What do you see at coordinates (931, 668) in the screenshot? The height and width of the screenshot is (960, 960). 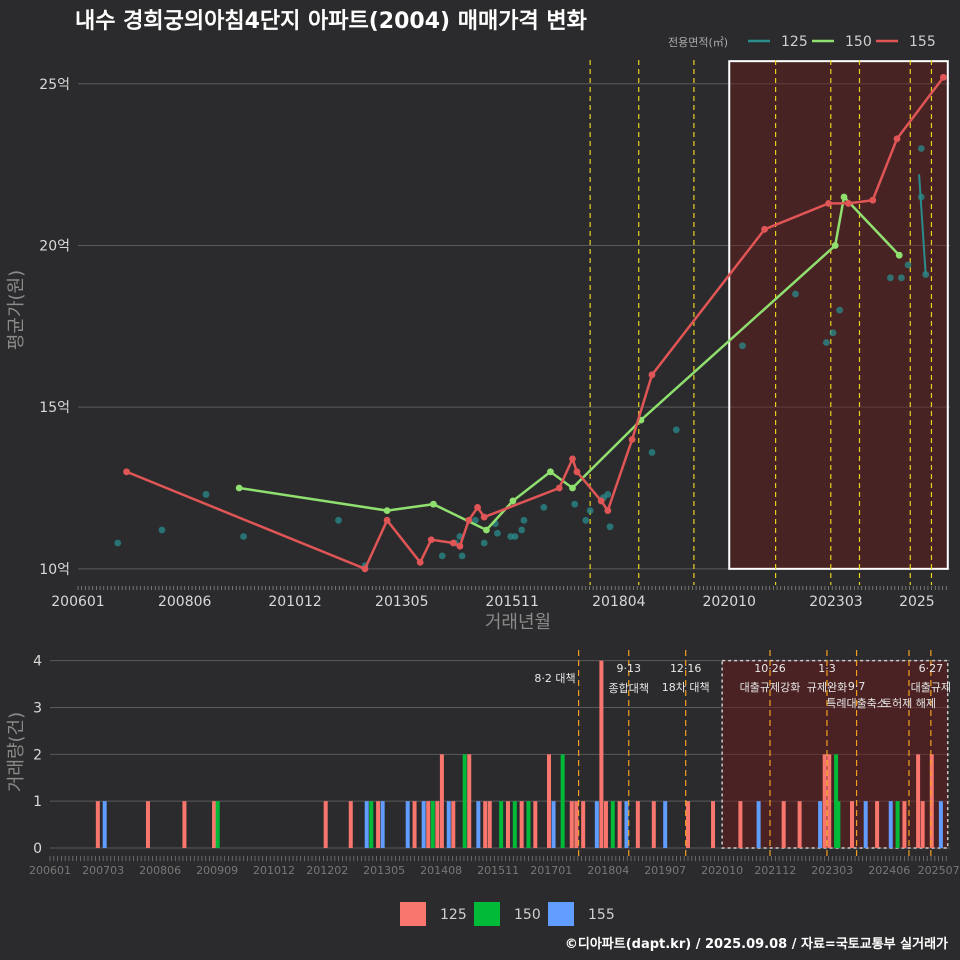 I see `policy-date: 6·27` at bounding box center [931, 668].